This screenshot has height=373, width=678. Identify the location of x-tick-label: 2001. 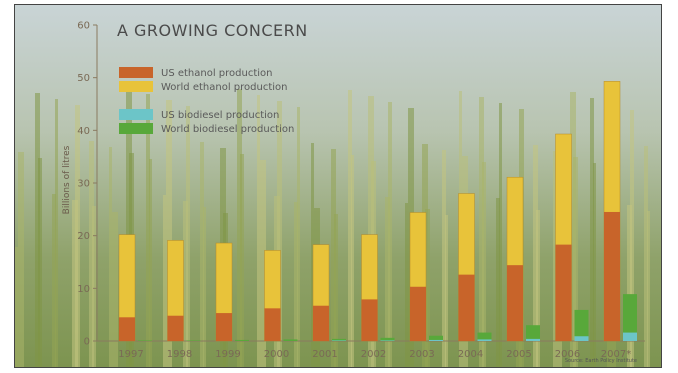
(324, 354).